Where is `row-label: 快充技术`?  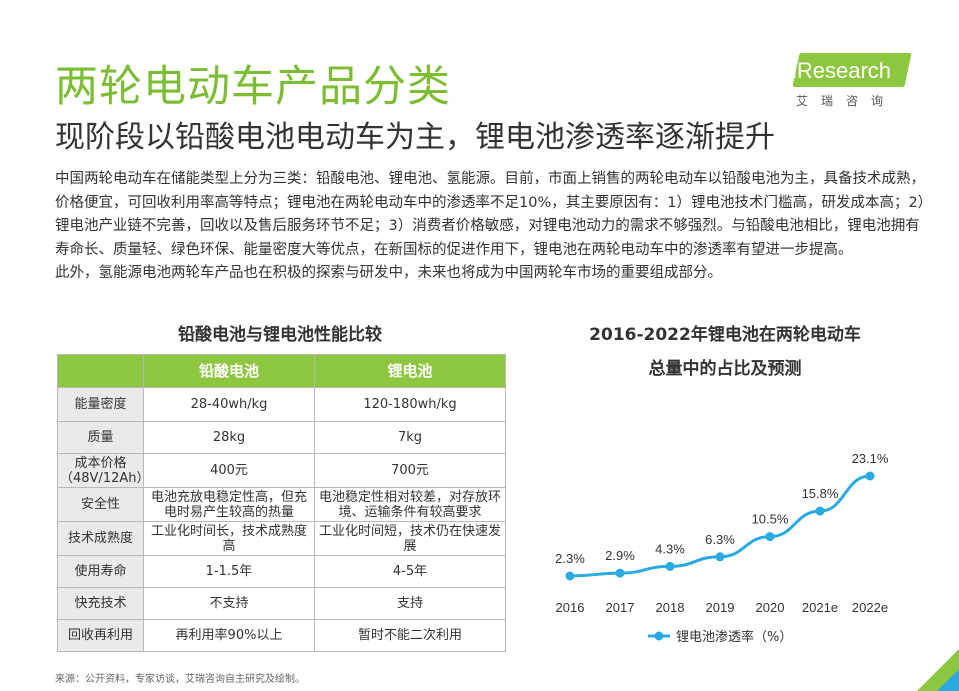
row-label: 快充技术 is located at coordinates (100, 603).